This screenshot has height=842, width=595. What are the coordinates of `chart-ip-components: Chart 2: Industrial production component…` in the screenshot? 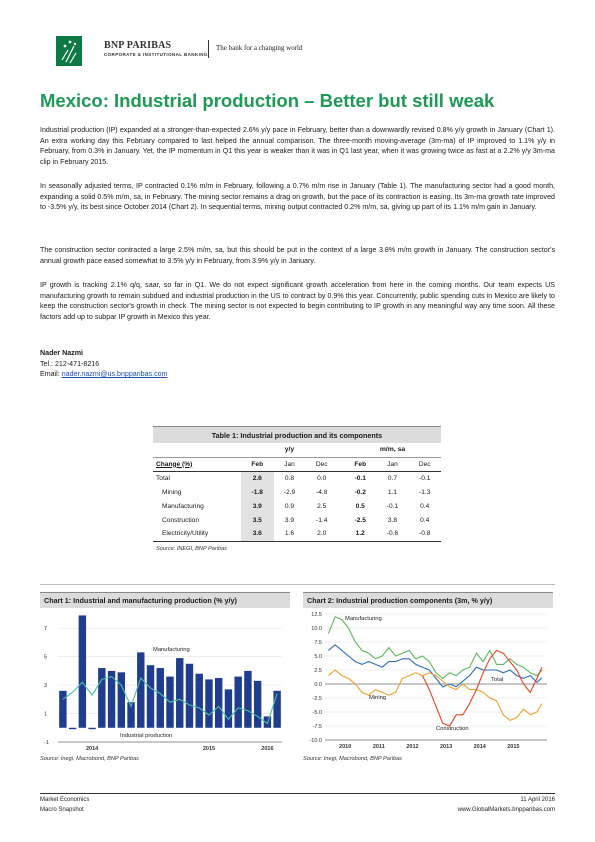 It's located at (428, 679).